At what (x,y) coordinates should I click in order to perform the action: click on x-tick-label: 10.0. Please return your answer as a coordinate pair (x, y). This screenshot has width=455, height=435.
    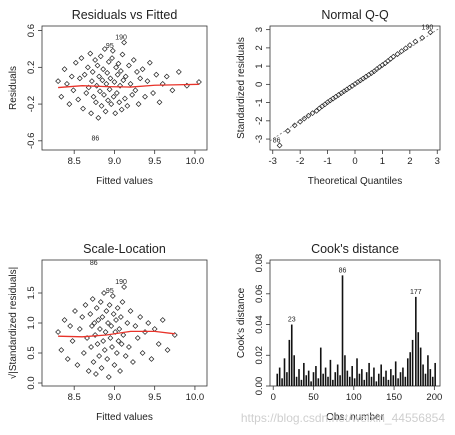
    Looking at the image, I should click on (195, 161).